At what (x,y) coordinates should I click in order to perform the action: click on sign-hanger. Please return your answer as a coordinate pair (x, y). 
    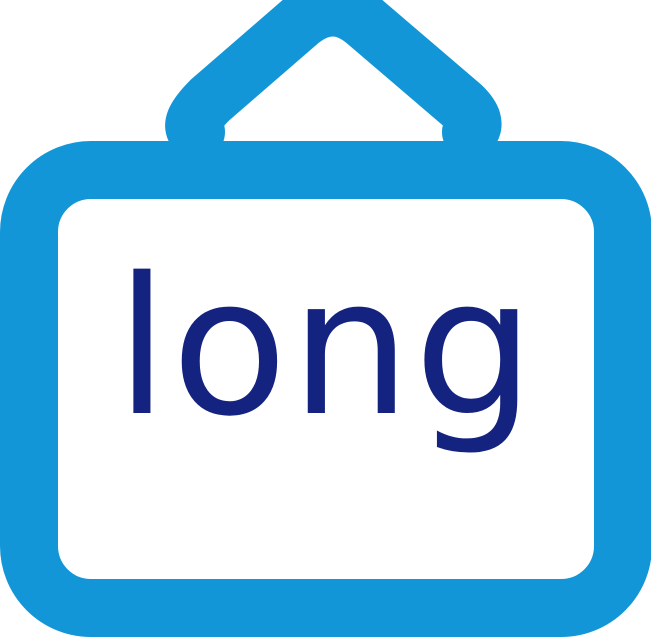
    Looking at the image, I should click on (333, 80).